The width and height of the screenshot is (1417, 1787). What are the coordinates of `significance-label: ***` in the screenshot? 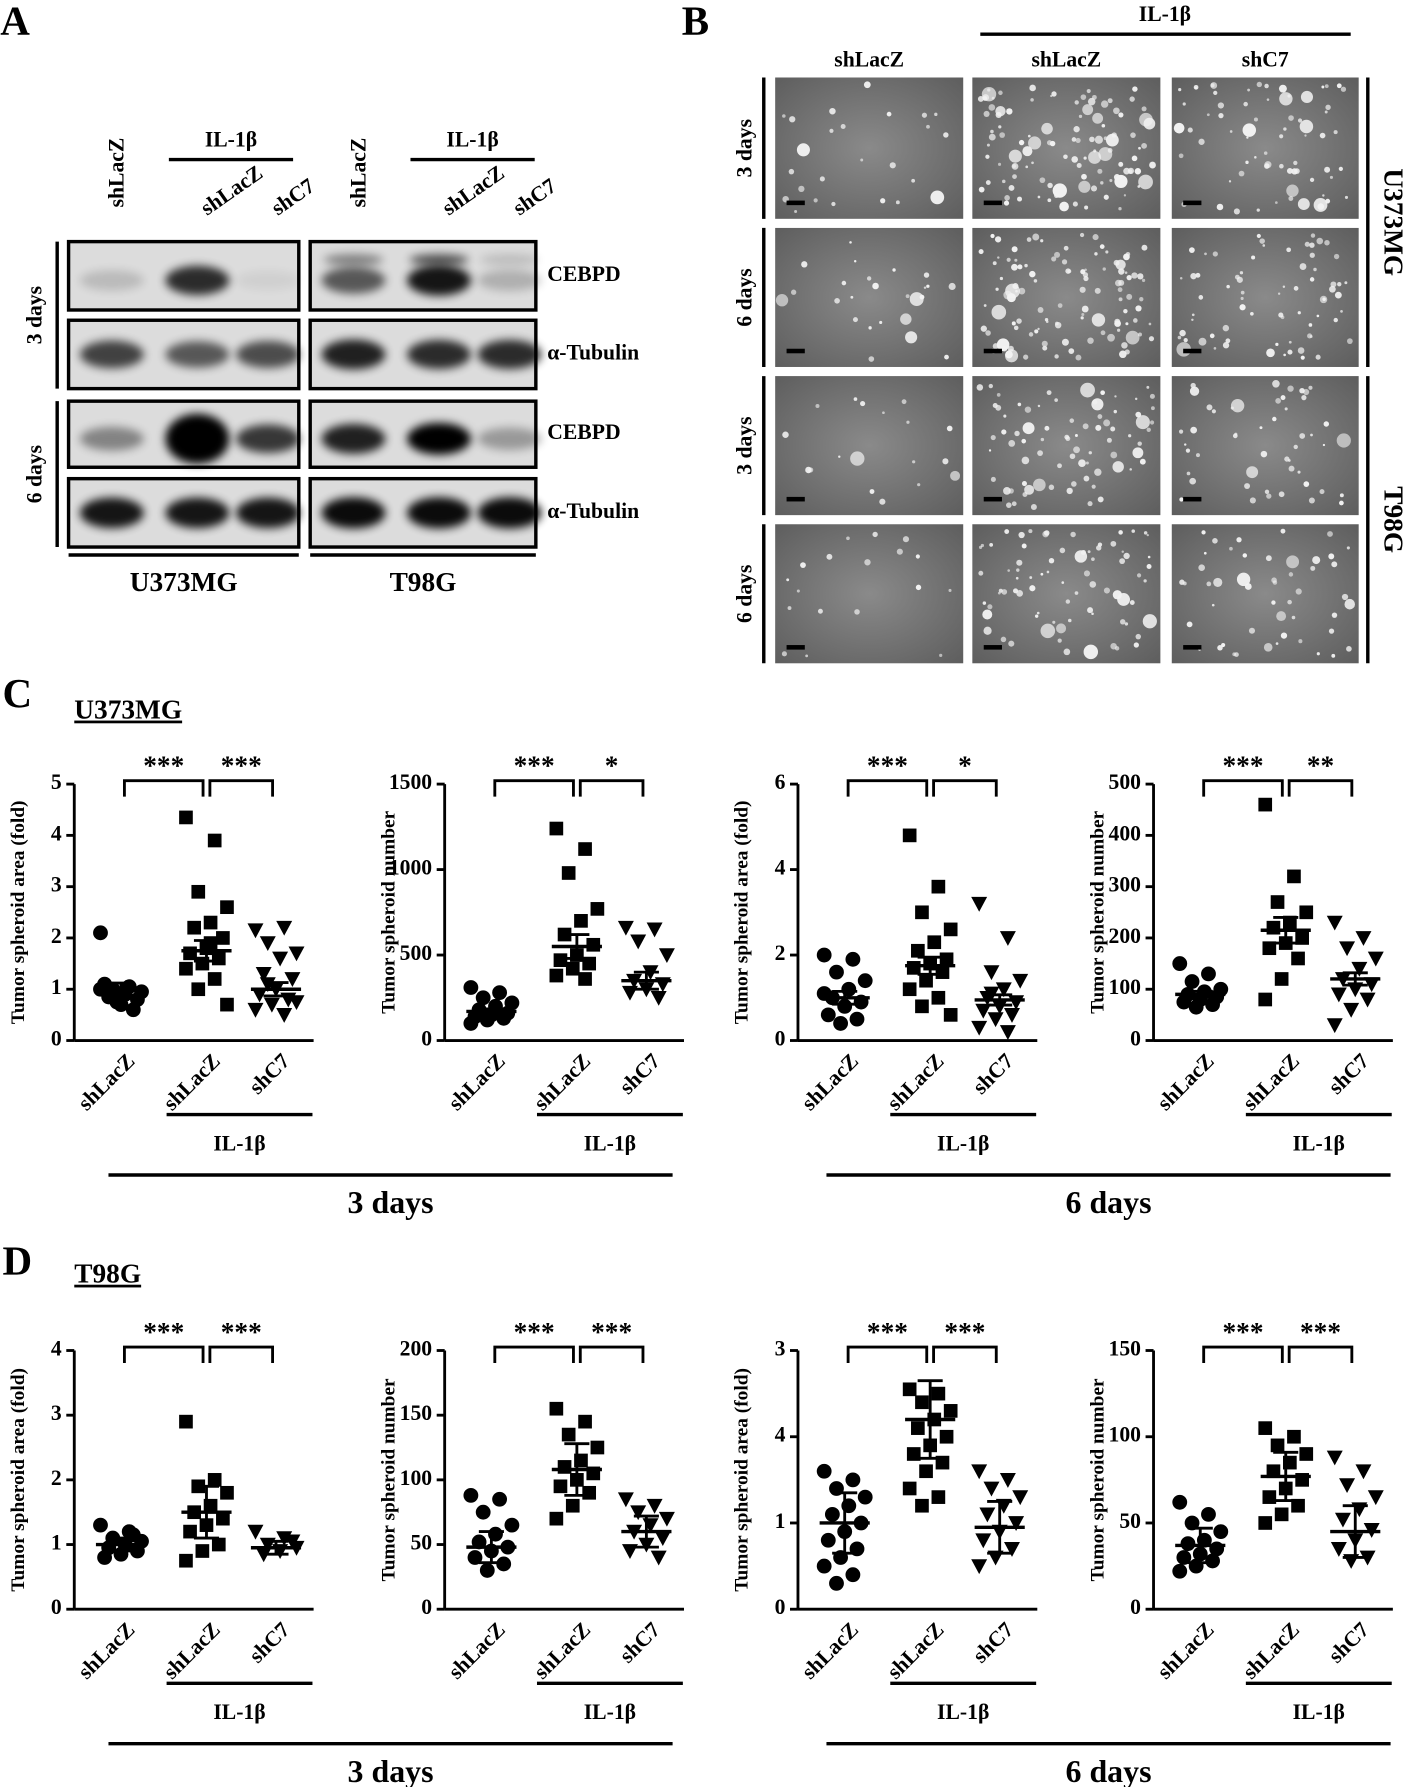 It's located at (163, 765).